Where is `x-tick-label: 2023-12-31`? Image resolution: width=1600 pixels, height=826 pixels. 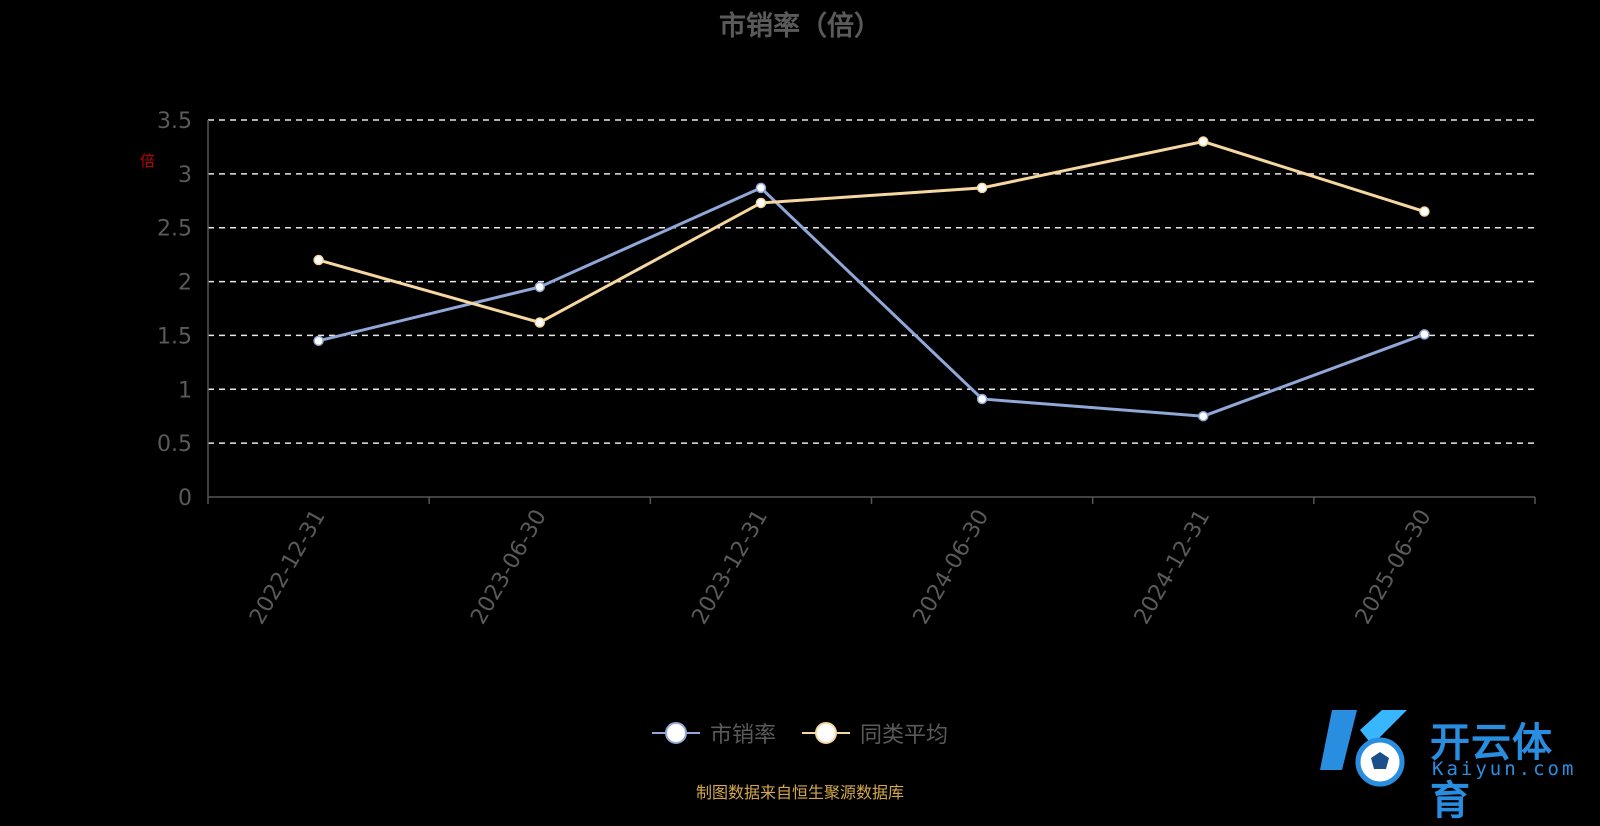 x-tick-label: 2023-12-31 is located at coordinates (730, 567).